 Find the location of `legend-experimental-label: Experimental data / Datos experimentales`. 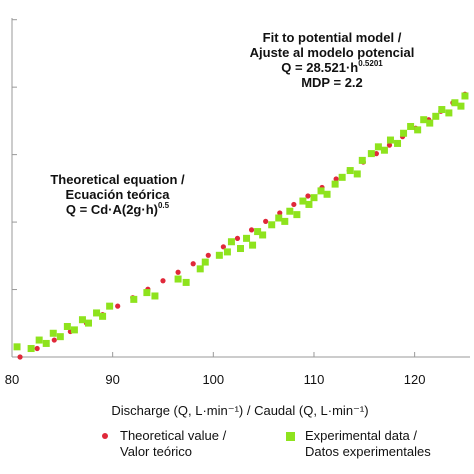

legend-experimental-label: Experimental data / Datos experimentales is located at coordinates (368, 444).